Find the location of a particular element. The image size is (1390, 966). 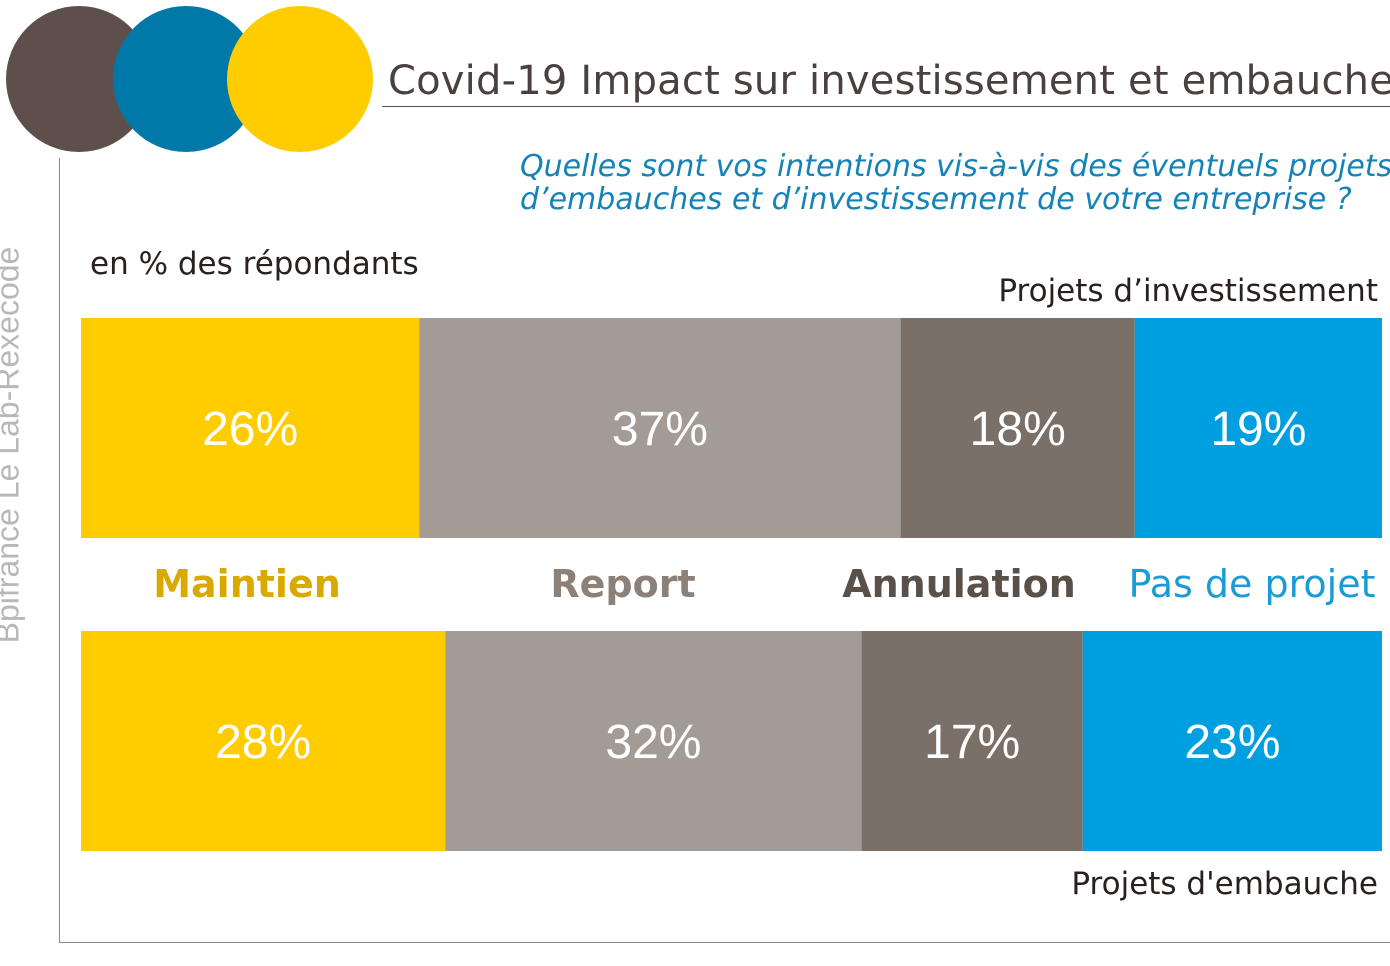

label-embauche-maintien: 28% is located at coordinates (263, 742).